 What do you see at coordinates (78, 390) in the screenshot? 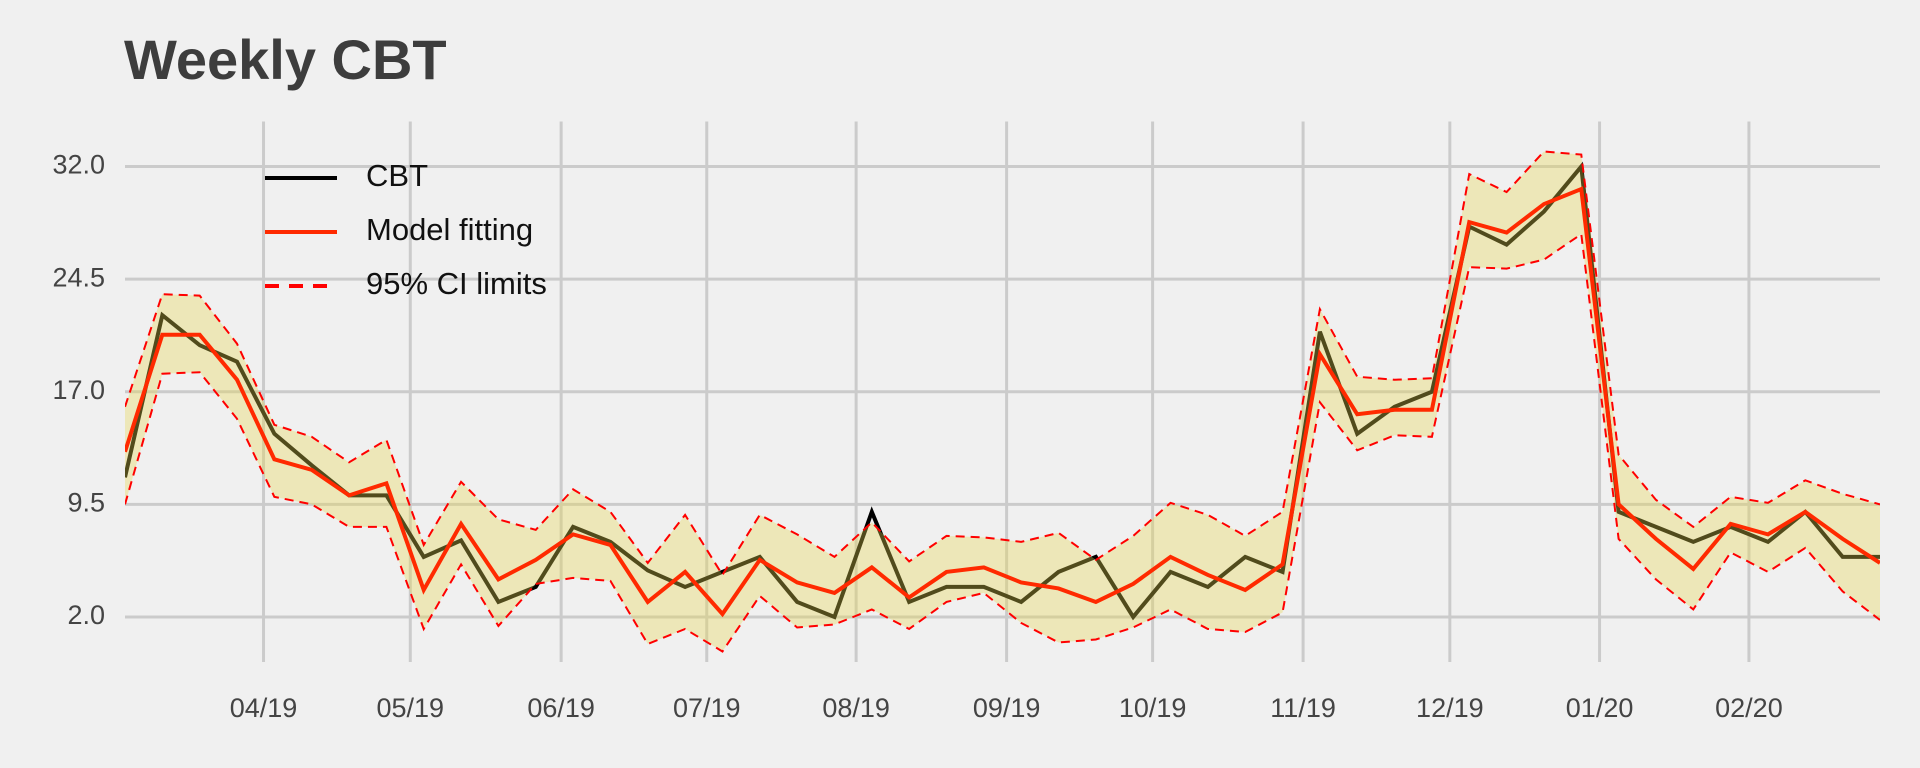
I see `y-tick-label: 17.0` at bounding box center [78, 390].